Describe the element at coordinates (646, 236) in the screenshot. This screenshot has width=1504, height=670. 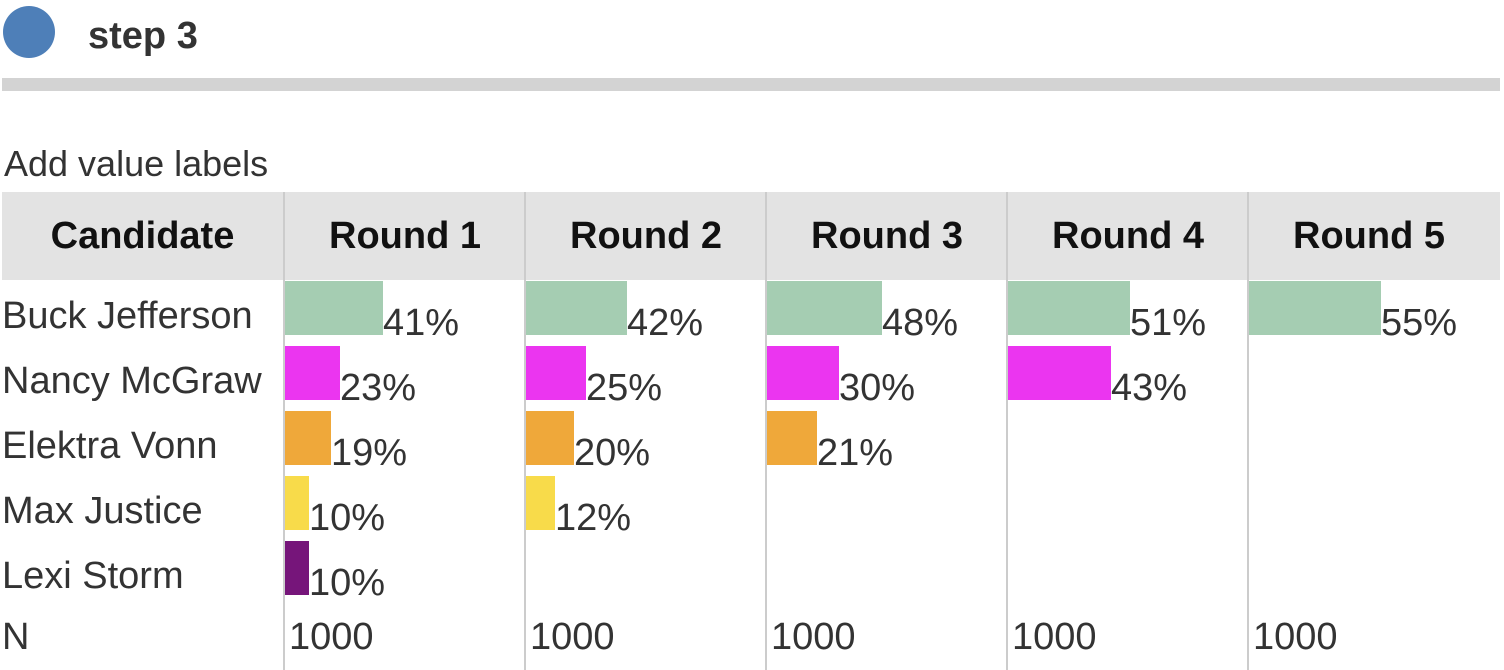
I see `header-round-2: Round 2` at that location.